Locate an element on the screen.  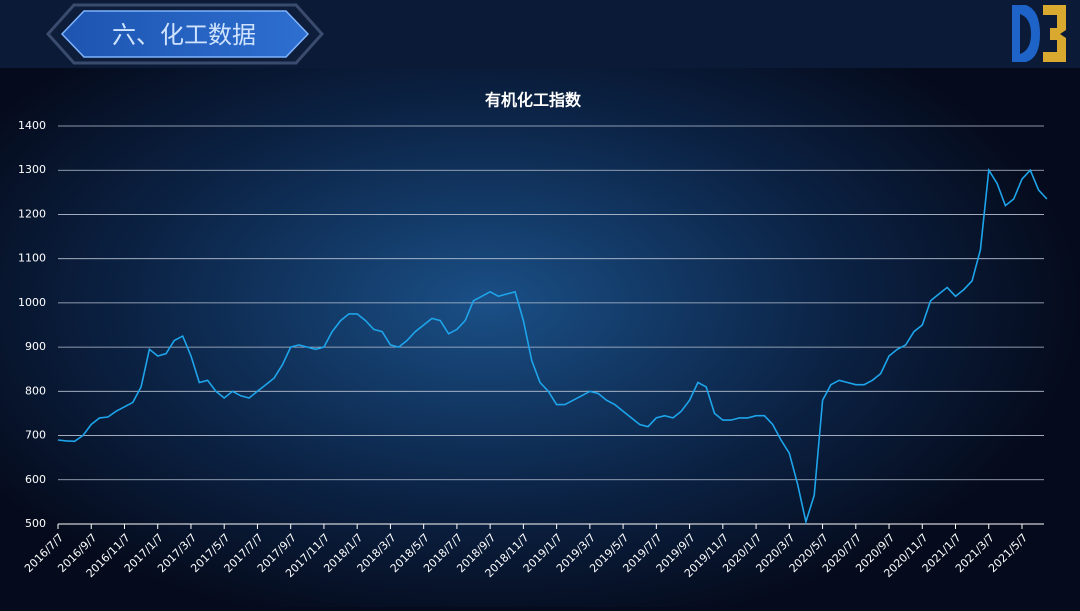
y-tick-label: 1400 is located at coordinates (32, 125).